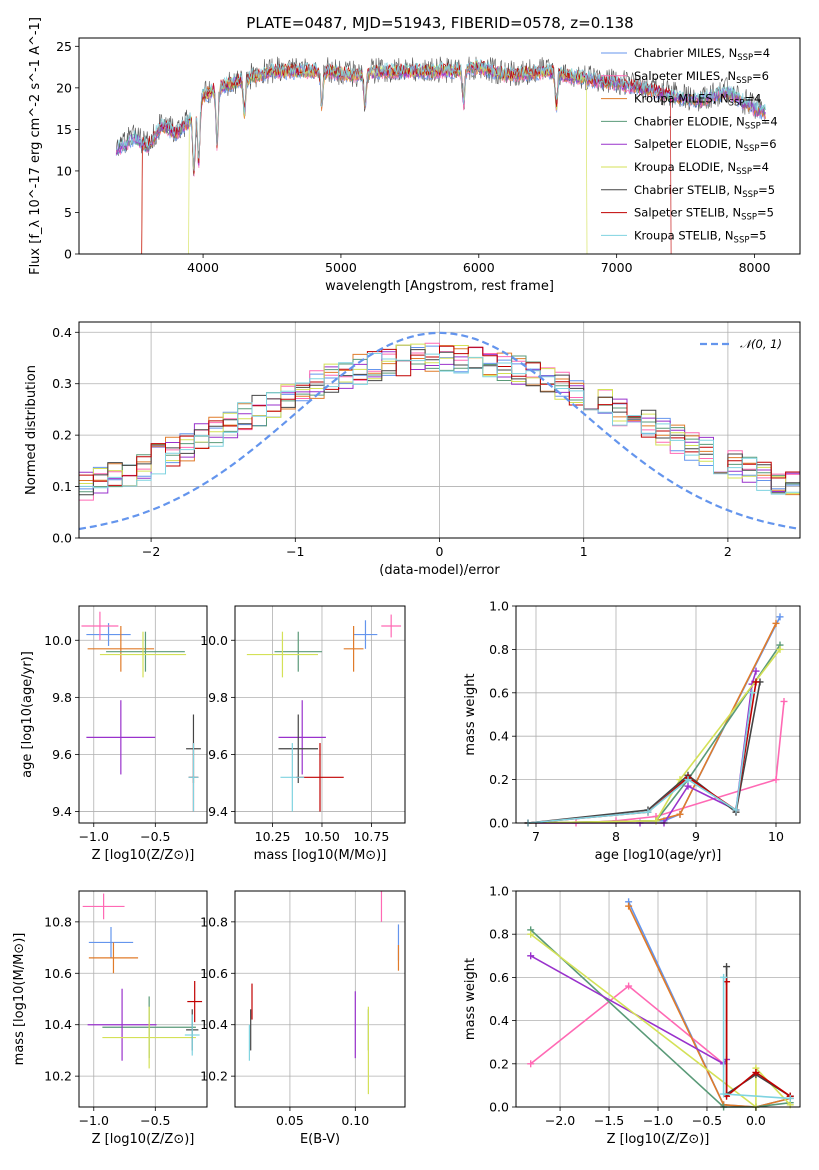 Image resolution: width=819 pixels, height=1170 pixels. I want to click on y-tick-label: 0.6, so click(499, 977).